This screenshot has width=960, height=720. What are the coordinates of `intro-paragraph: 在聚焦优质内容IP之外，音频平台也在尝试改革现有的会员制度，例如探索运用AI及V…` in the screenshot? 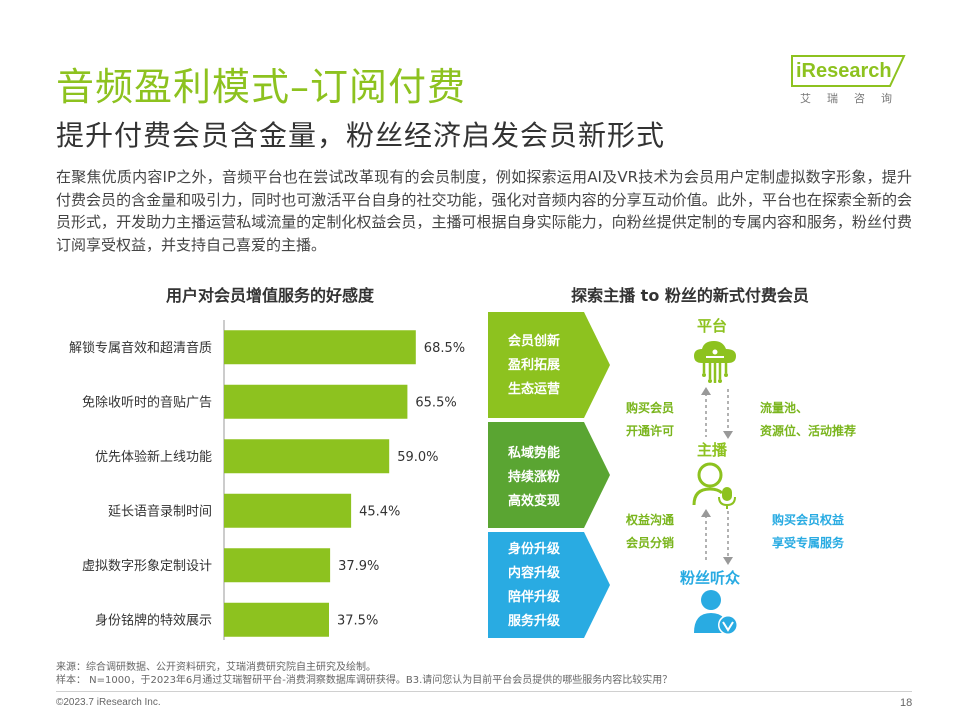 It's located at (484, 211).